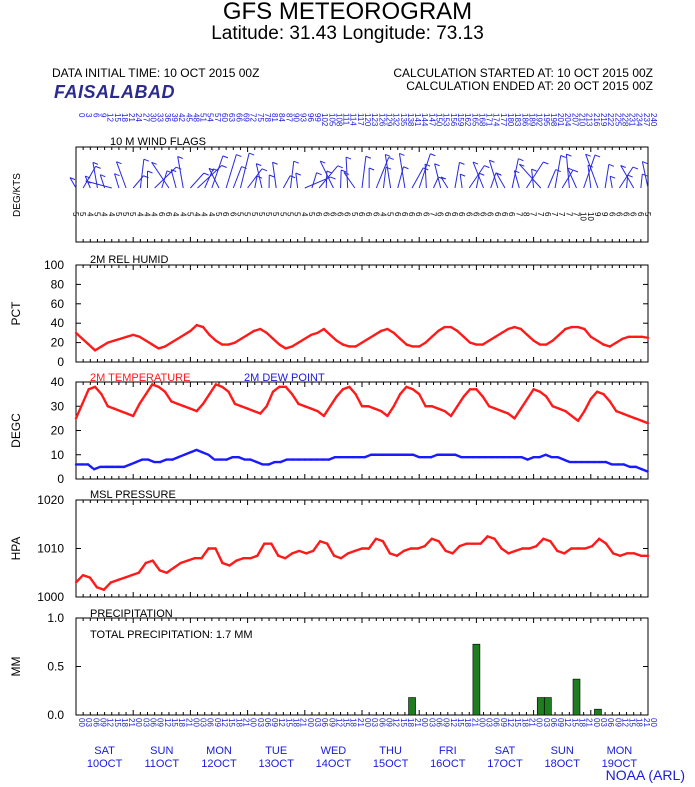 This screenshot has height=787, width=695. What do you see at coordinates (505, 679) in the screenshot?
I see `precip-bars` at bounding box center [505, 679].